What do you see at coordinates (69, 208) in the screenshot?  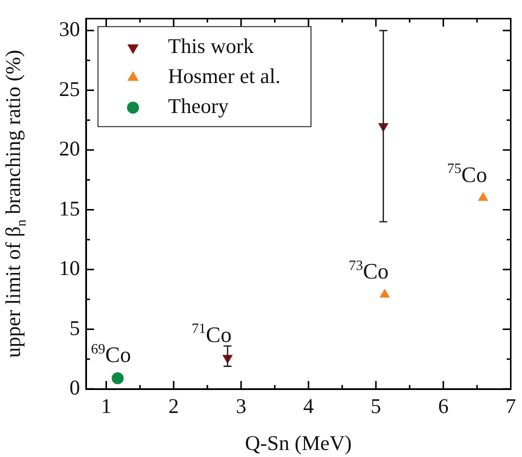 I see `y-tick-label: 15` at bounding box center [69, 208].